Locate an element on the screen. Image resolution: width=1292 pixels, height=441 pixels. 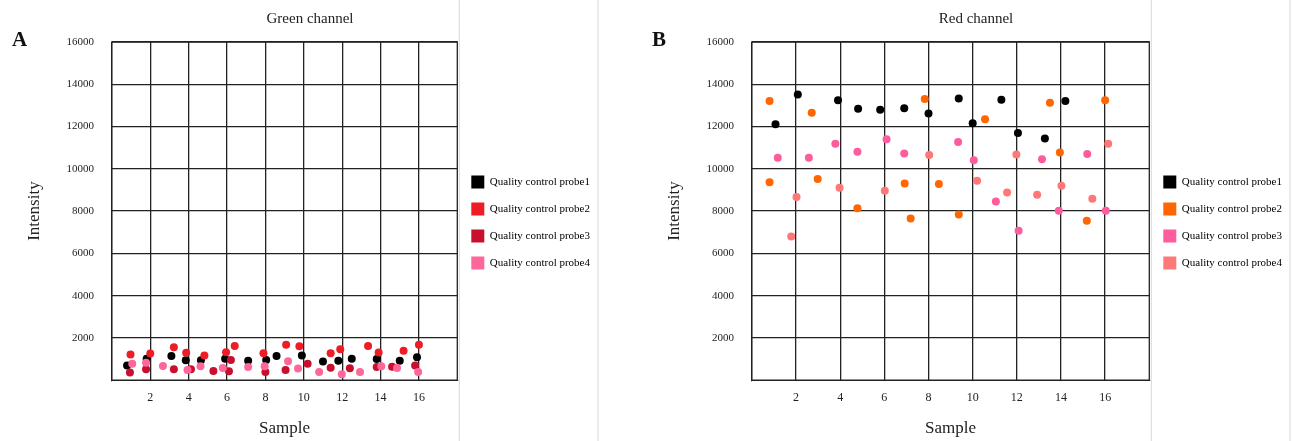
y-tick-label: 4000 is located at coordinates (83, 294).